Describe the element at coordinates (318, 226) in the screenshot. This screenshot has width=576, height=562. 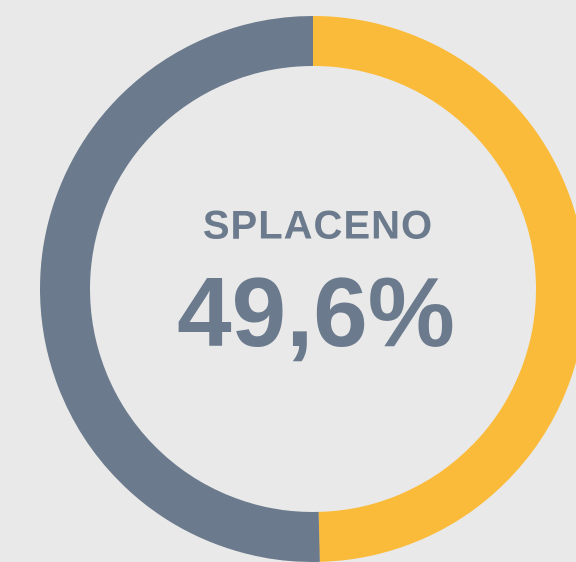
I see `chart-title: SPLACENO` at that location.